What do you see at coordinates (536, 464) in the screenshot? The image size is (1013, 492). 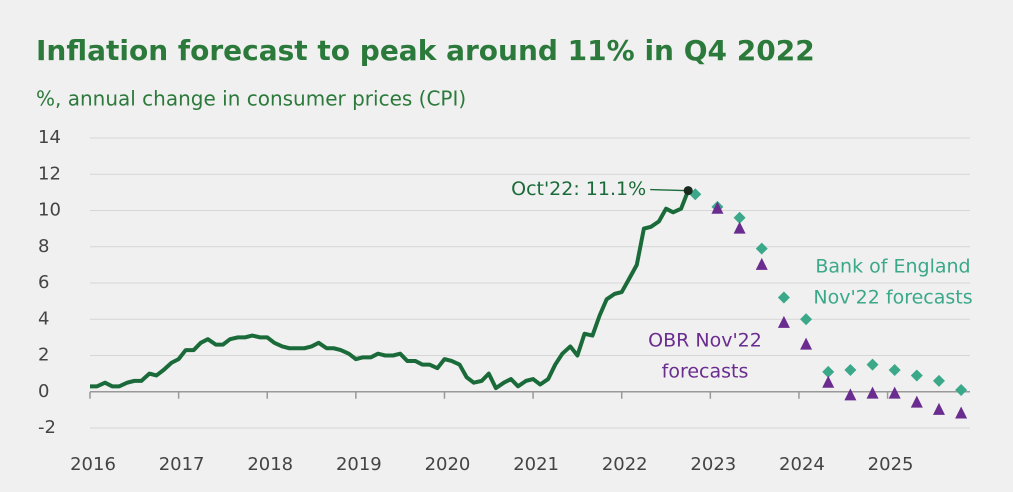 I see `x-tick-label: 2021` at bounding box center [536, 464].